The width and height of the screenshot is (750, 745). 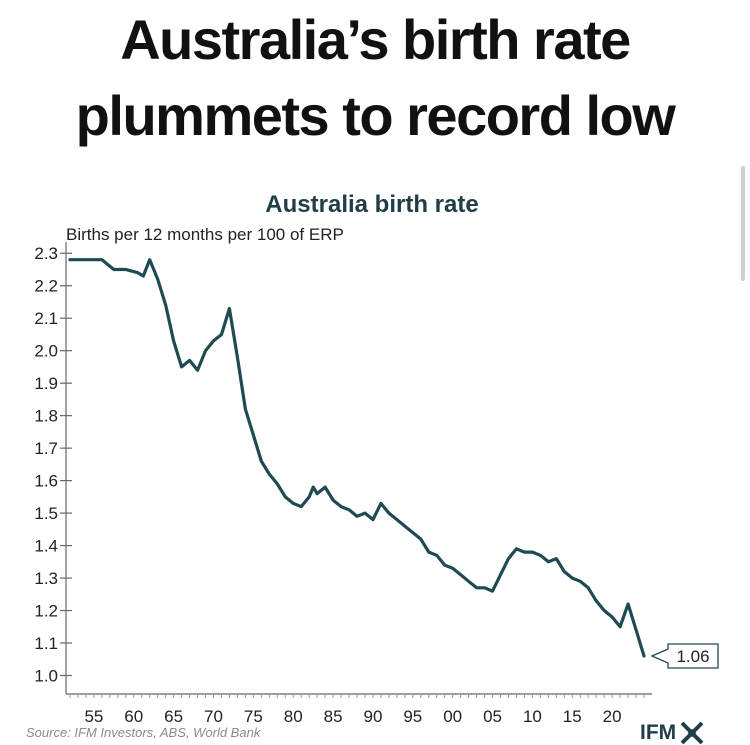 What do you see at coordinates (253, 716) in the screenshot?
I see `x-tick-label: 75` at bounding box center [253, 716].